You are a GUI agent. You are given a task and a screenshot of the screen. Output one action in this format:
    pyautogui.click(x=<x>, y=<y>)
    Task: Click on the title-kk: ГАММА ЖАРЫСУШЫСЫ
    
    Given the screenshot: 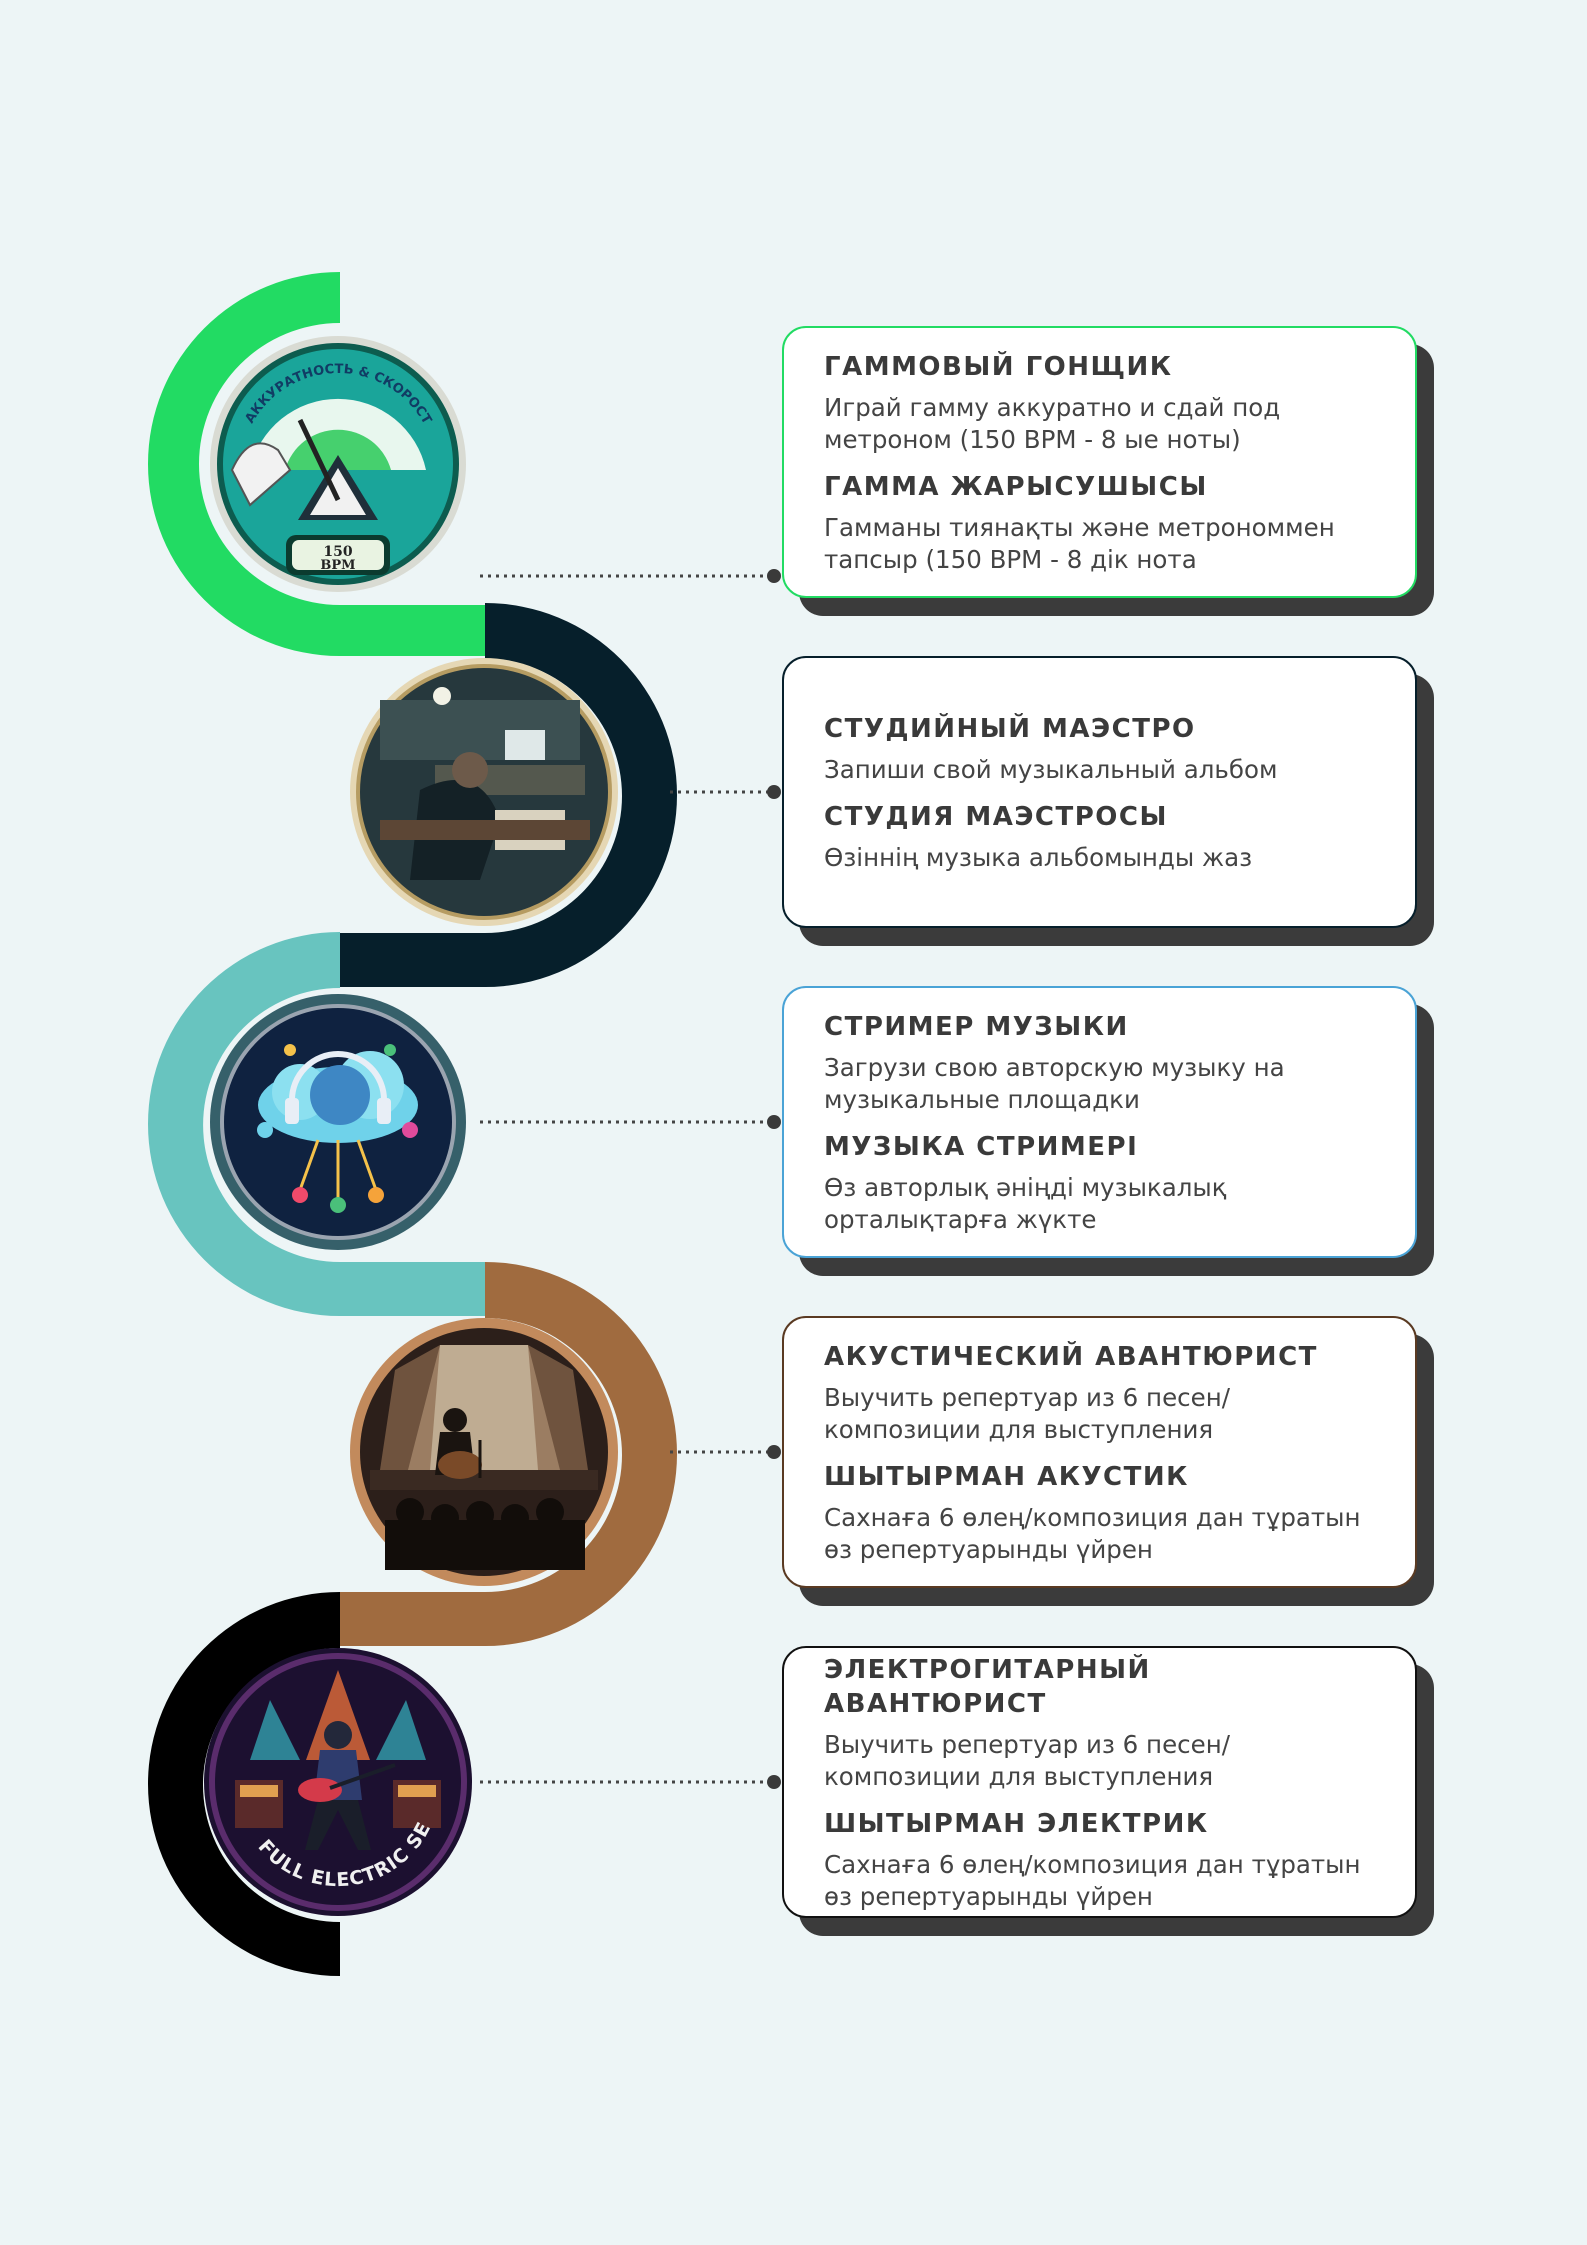 What is the action you would take?
    pyautogui.click(x=1016, y=487)
    